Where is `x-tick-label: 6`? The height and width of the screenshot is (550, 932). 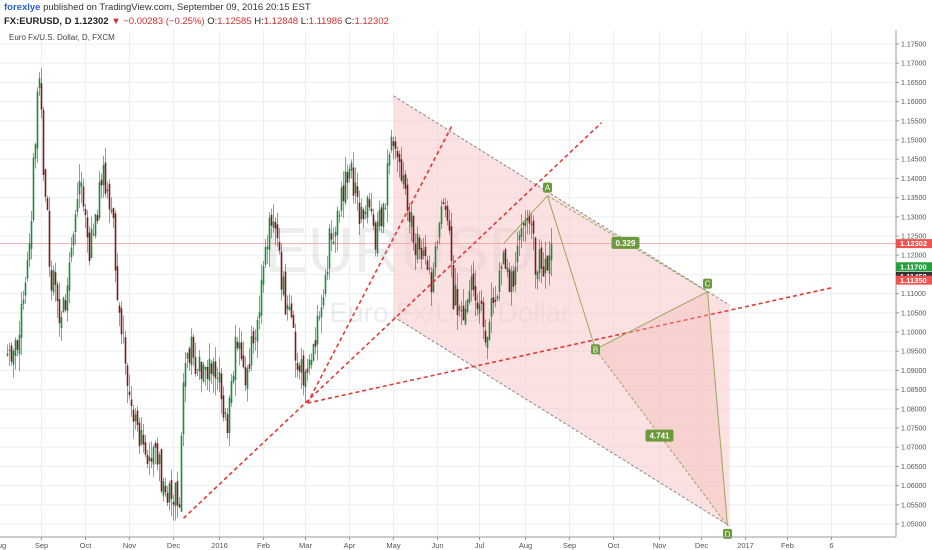
x-tick-label: 6 is located at coordinates (831, 545).